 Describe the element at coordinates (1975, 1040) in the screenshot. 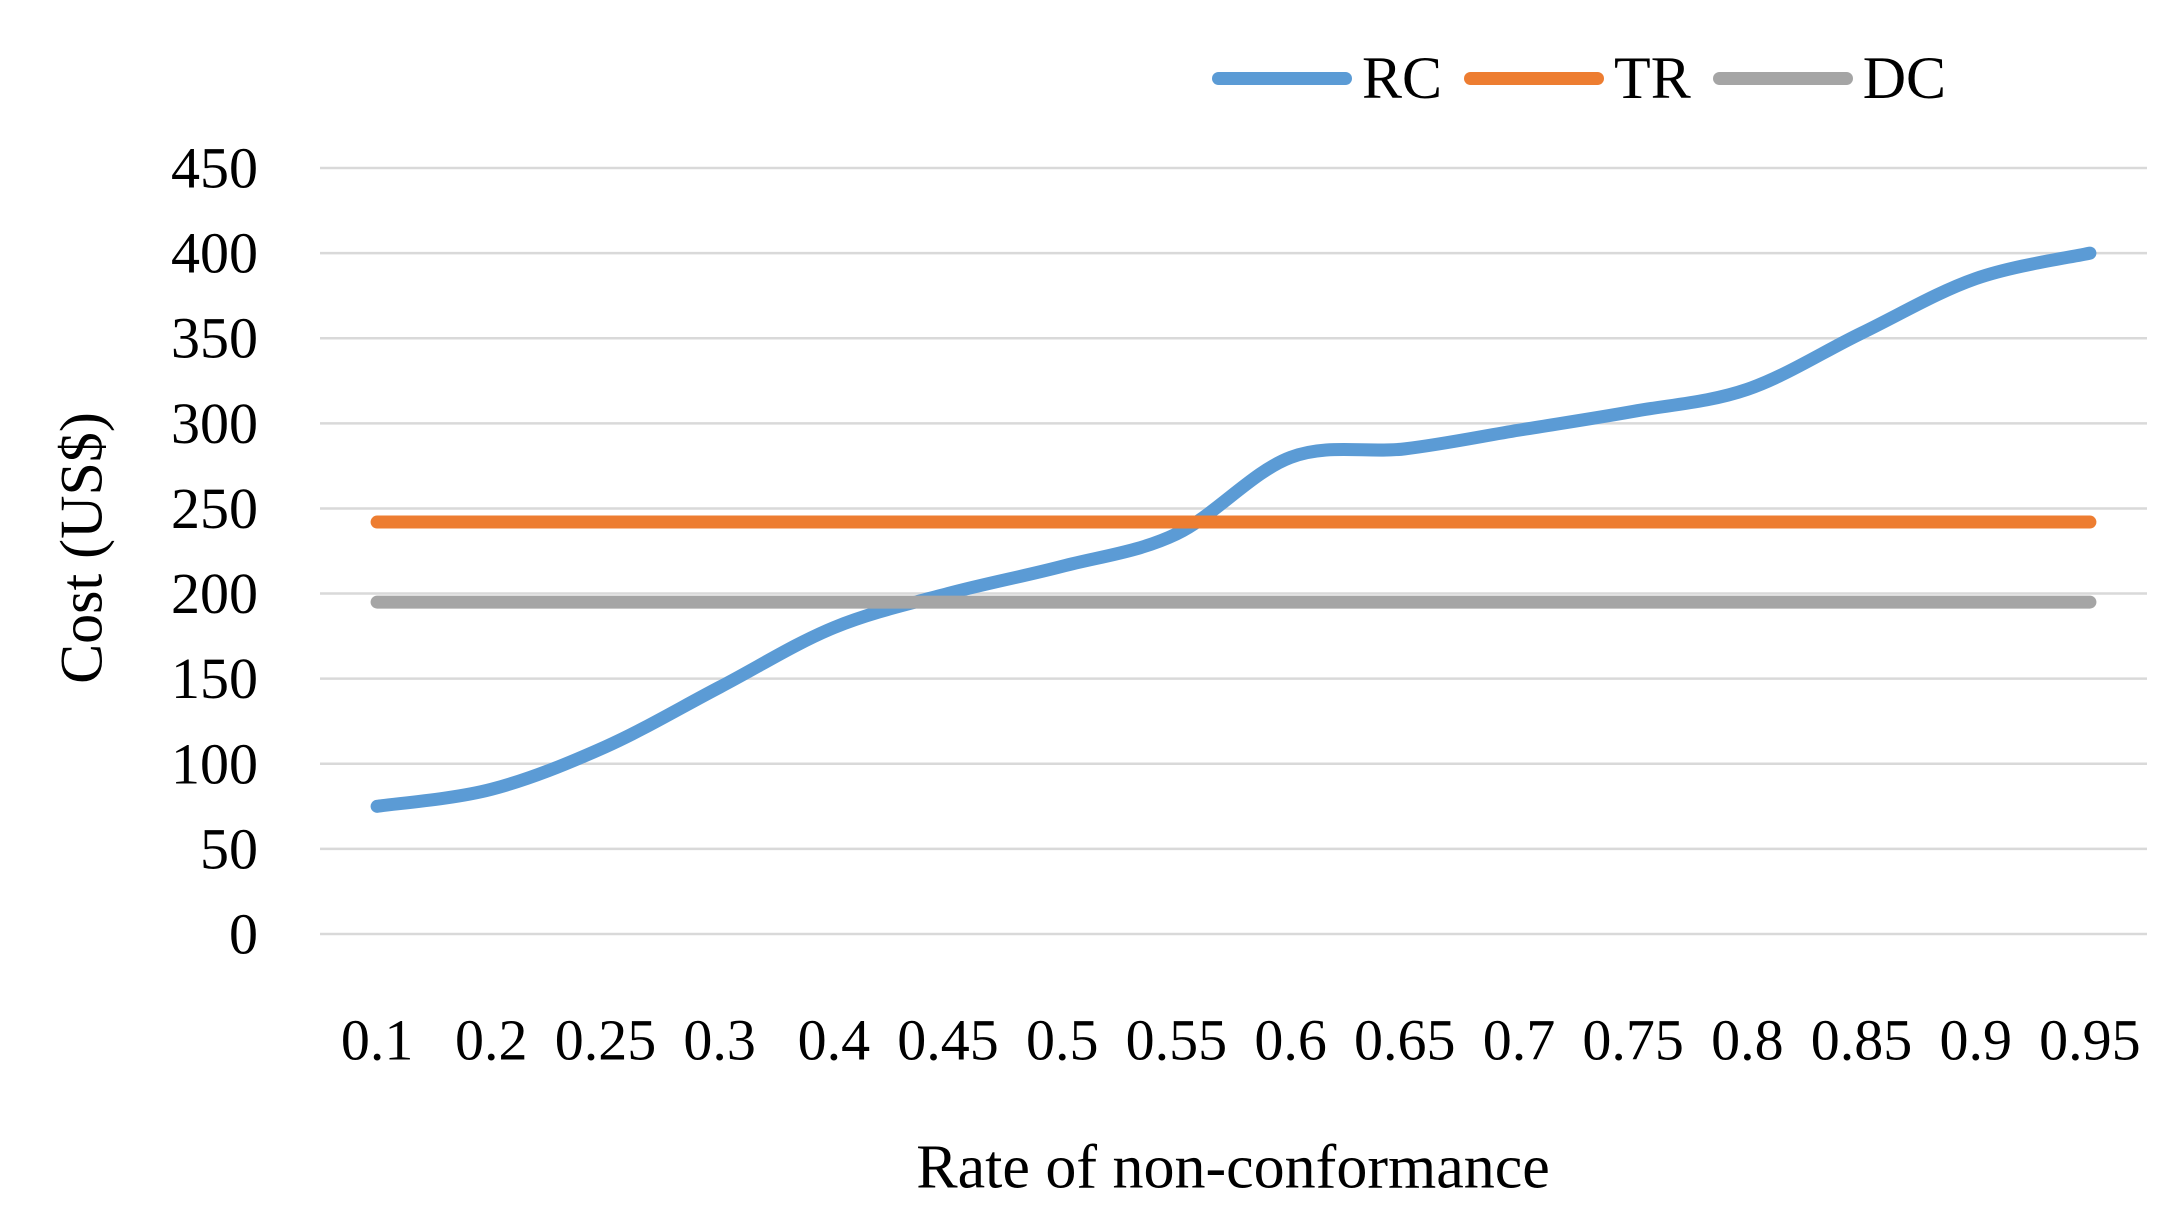

I see `x-tick-label: 0.9` at that location.